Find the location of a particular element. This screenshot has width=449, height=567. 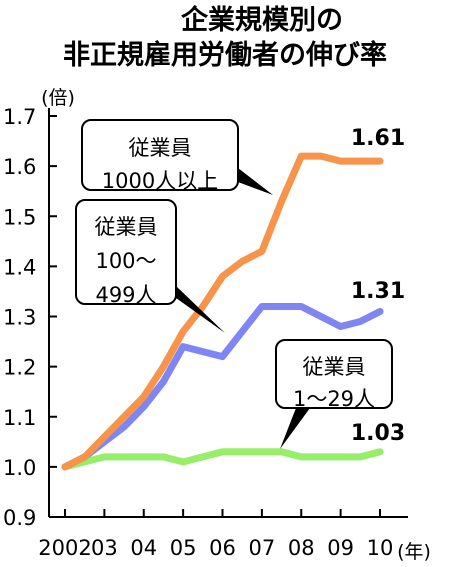

series-end-labels: 1.61 1.31 1.03 is located at coordinates (378, 286).